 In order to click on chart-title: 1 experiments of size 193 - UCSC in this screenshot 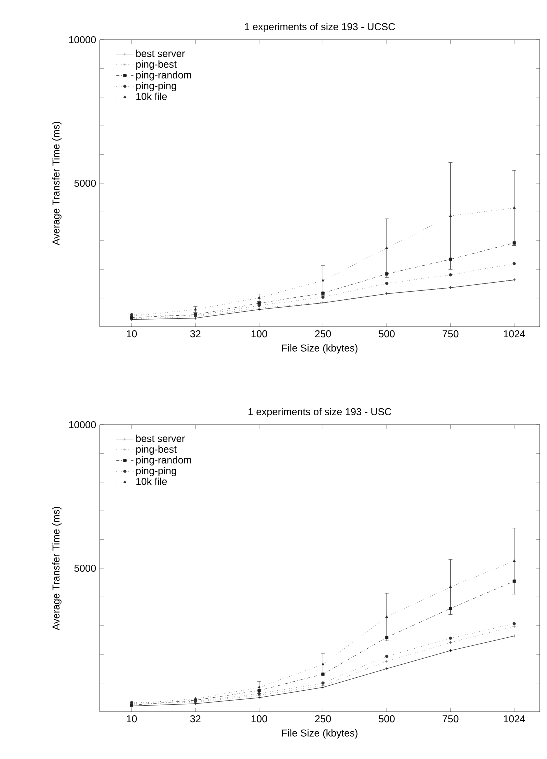, I will do `click(320, 27)`.